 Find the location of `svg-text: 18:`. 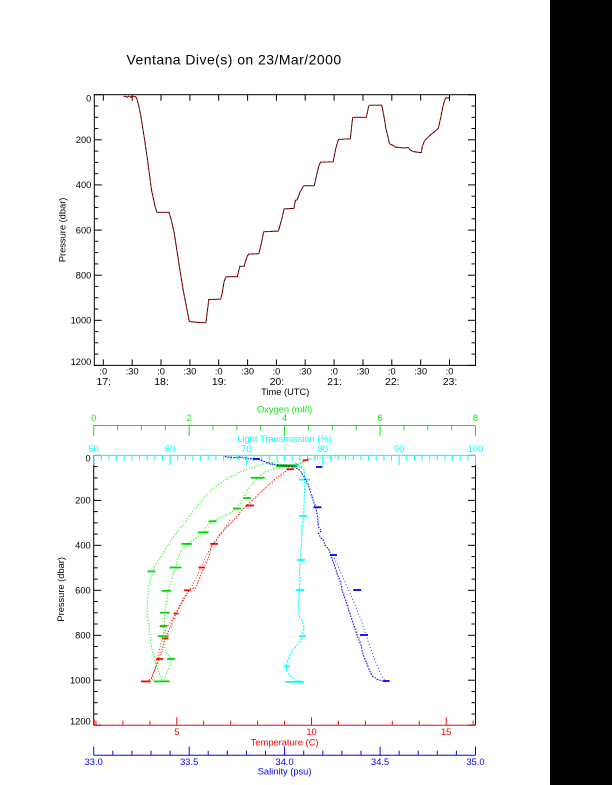

svg-text: 18: is located at coordinates (161, 382).